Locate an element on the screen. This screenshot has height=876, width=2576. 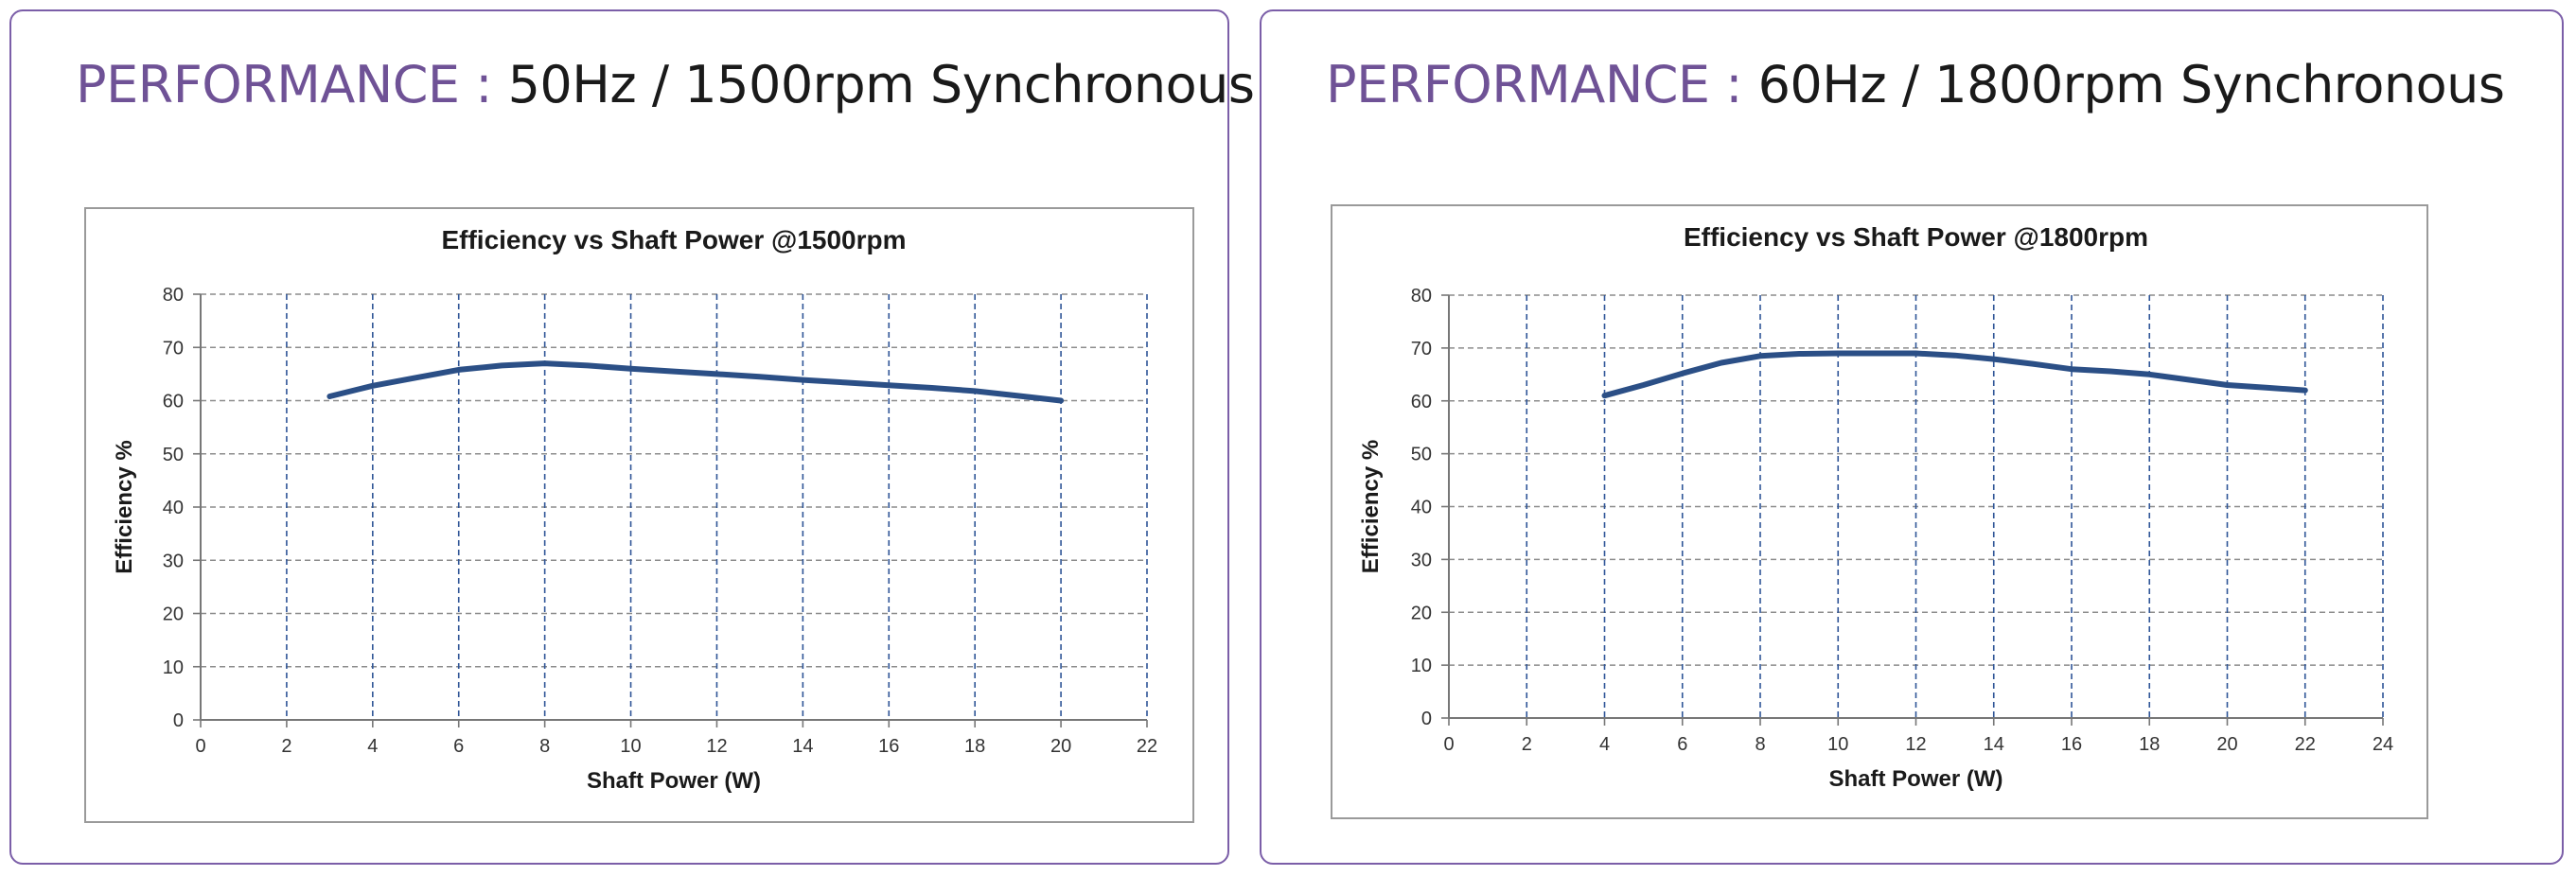
heading-spec: 50Hz / 1500rpm Synchronous is located at coordinates (873, 84).